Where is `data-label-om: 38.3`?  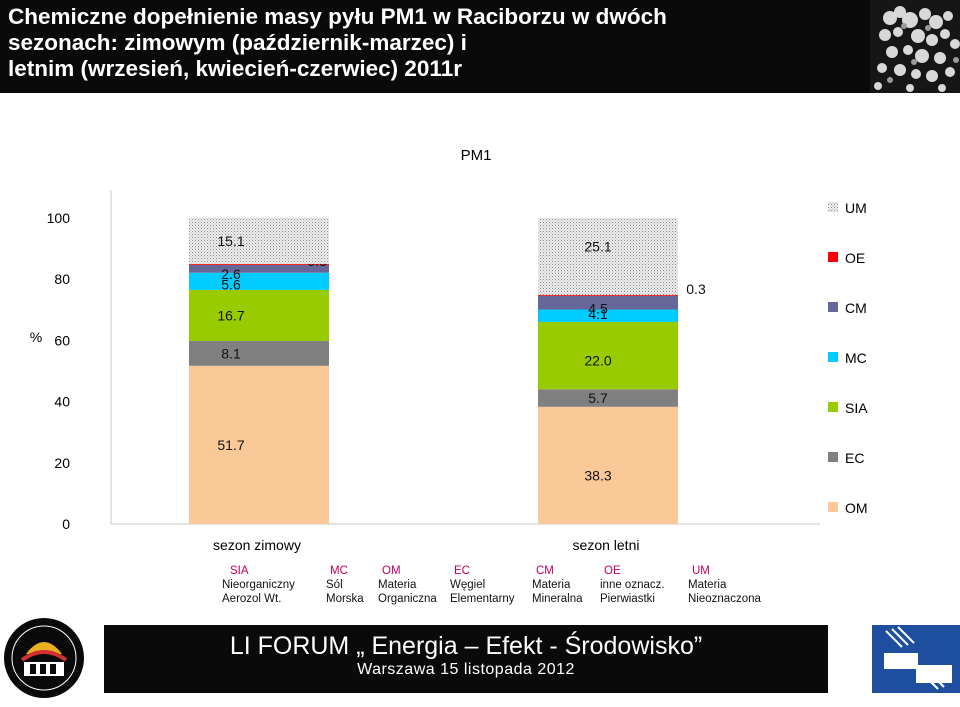
data-label-om: 38.3 is located at coordinates (597, 475).